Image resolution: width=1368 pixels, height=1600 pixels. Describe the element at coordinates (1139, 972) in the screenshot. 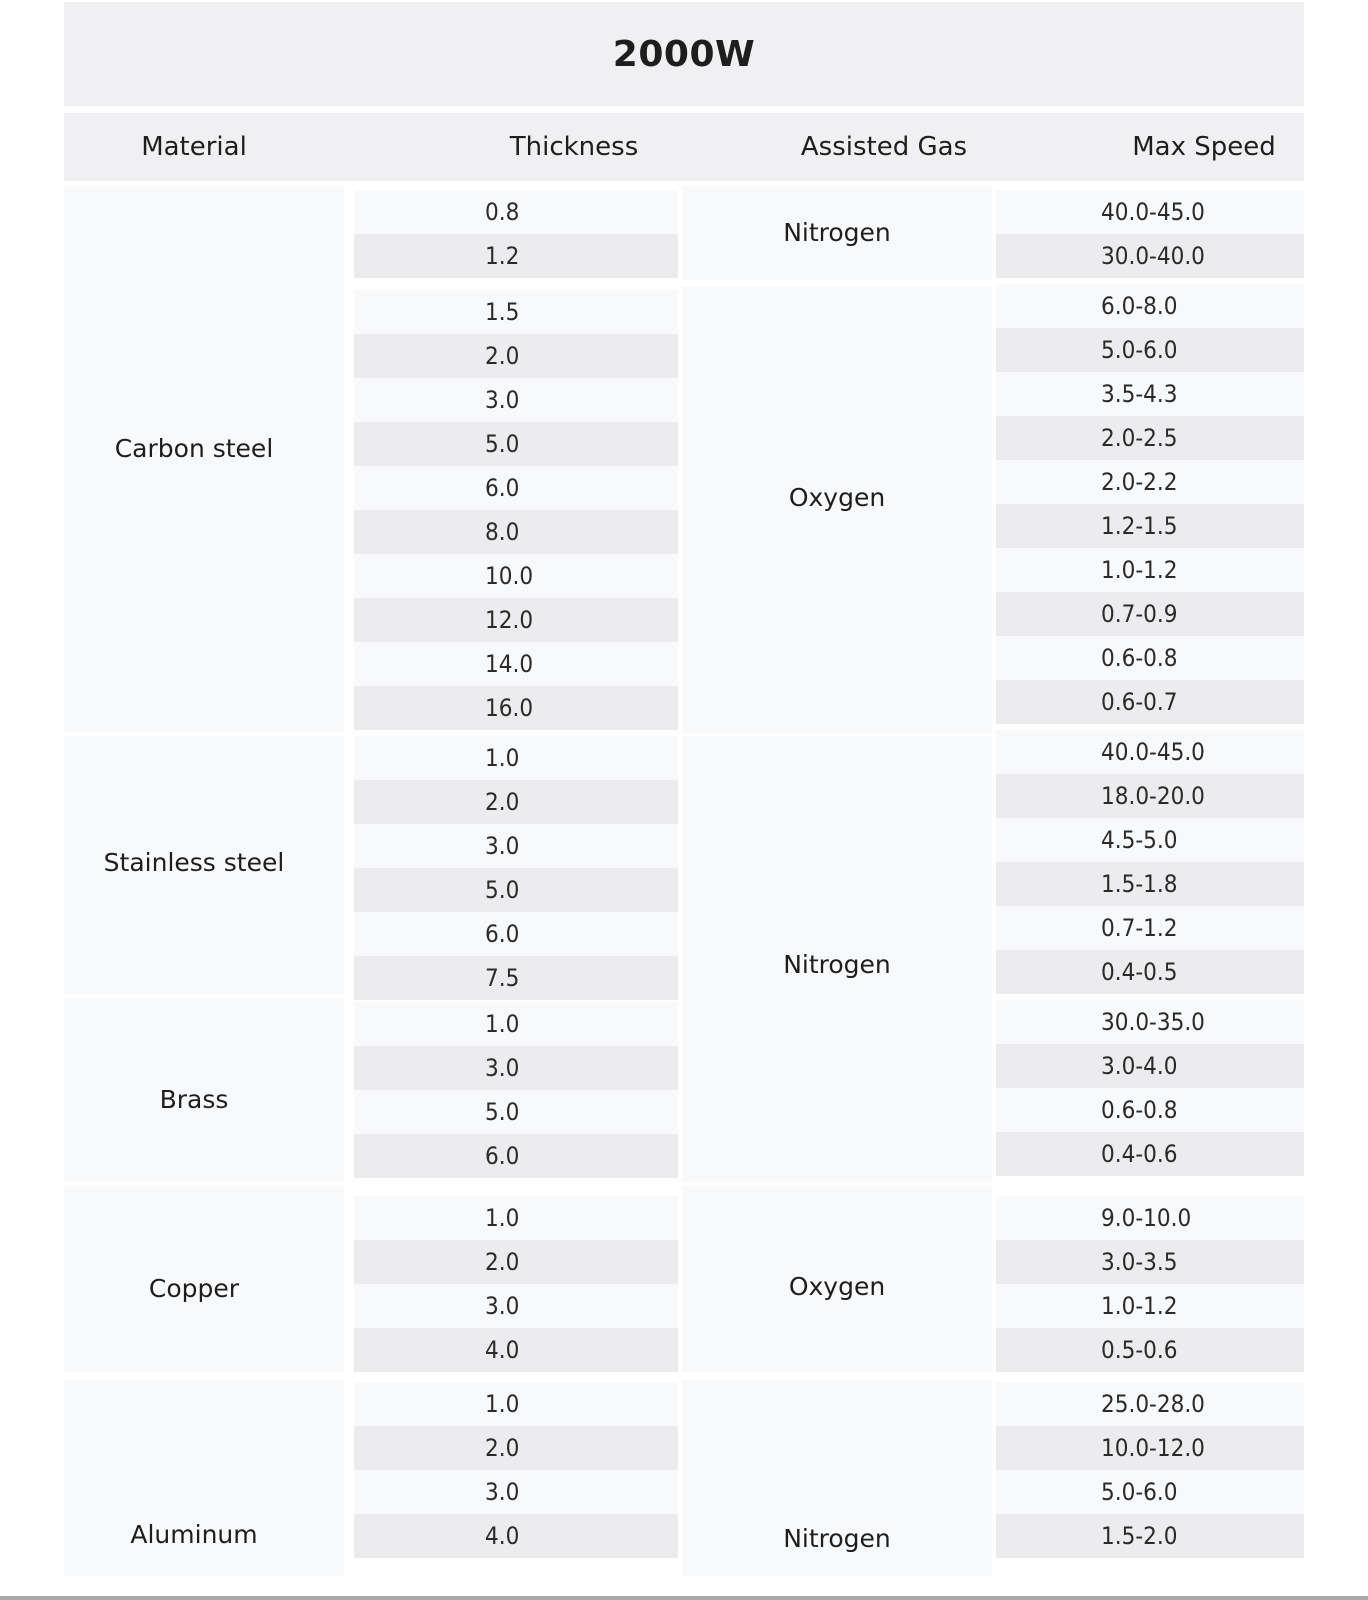

I see `max-speed-value: 0.4-0.5` at that location.